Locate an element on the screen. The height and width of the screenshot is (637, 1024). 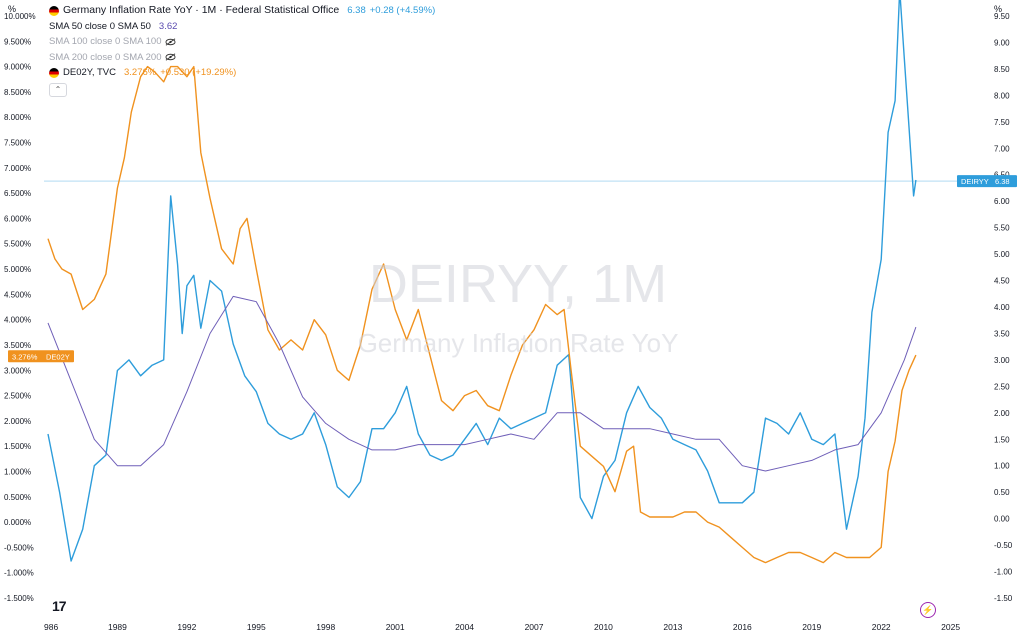
left-tick-label: 7.500% is located at coordinates (17, 143).